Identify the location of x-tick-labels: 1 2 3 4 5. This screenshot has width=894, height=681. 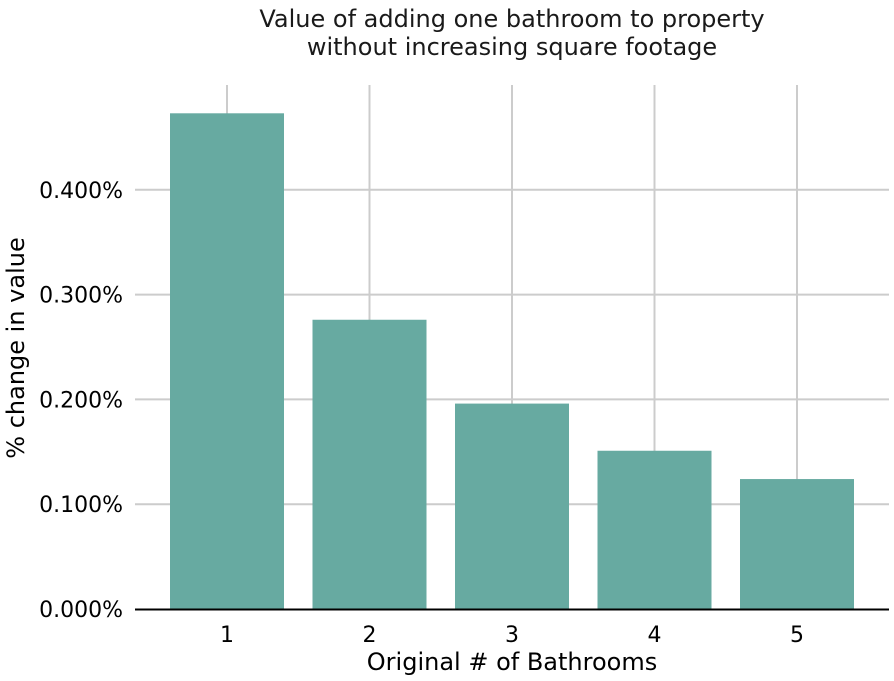
(512, 635).